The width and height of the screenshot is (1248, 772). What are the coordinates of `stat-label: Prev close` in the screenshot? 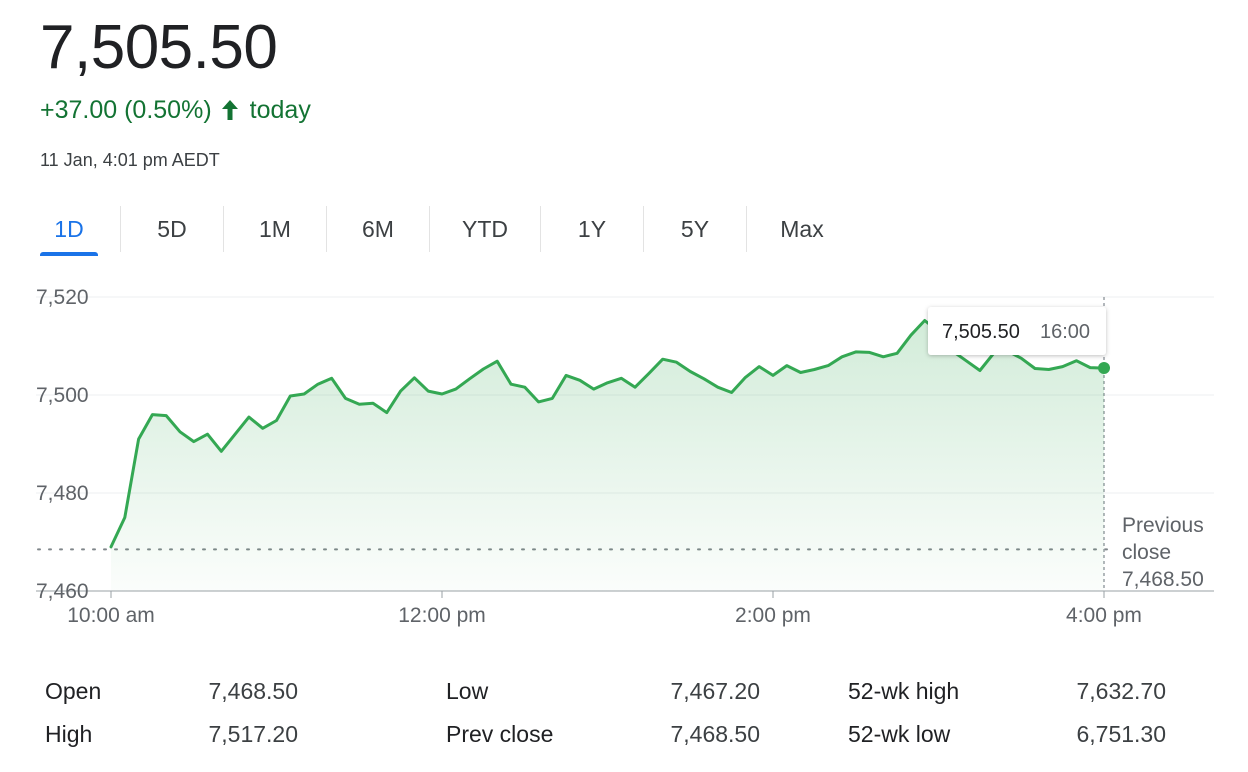 It's located at (500, 734).